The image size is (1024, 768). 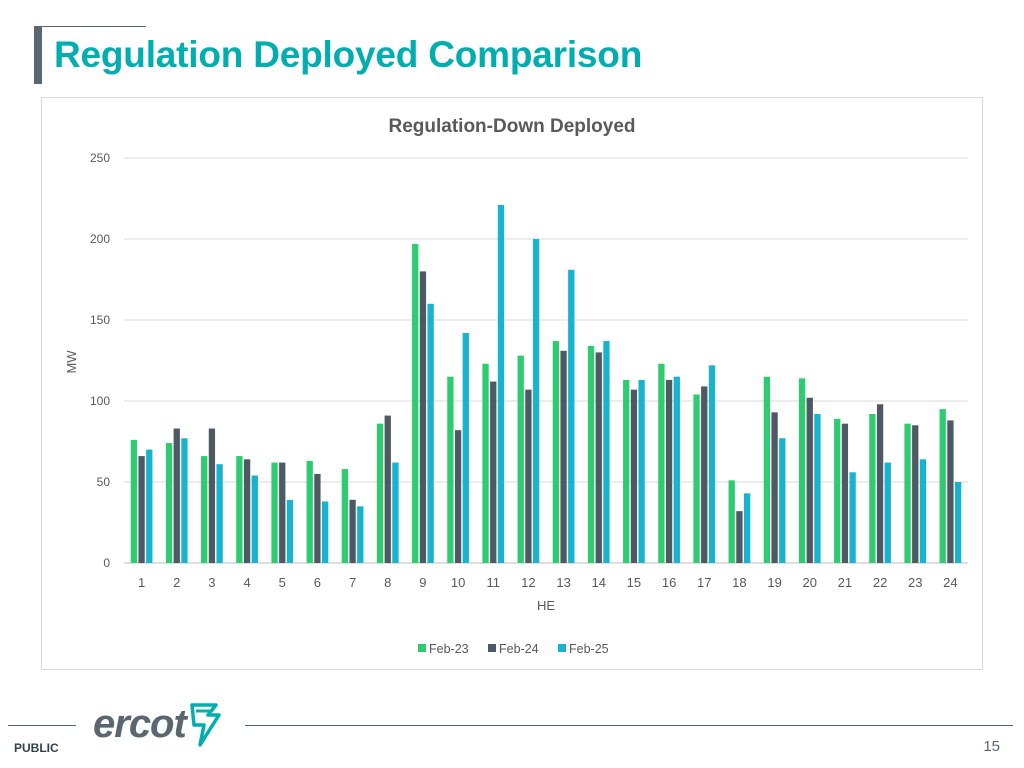 I want to click on ercot-logo: ercot, so click(x=158, y=724).